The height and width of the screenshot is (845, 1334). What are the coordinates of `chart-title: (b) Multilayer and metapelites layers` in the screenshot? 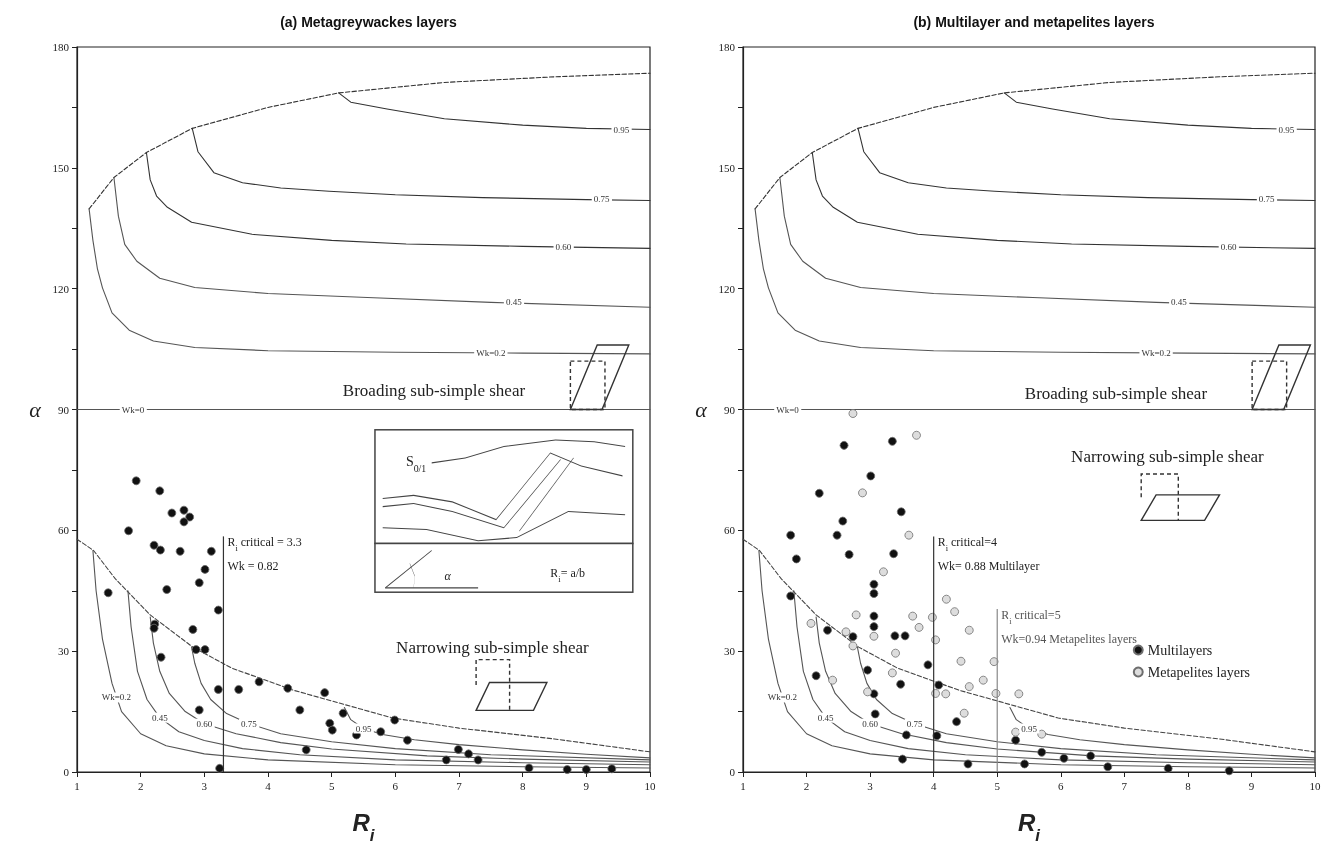 It's located at (1034, 22).